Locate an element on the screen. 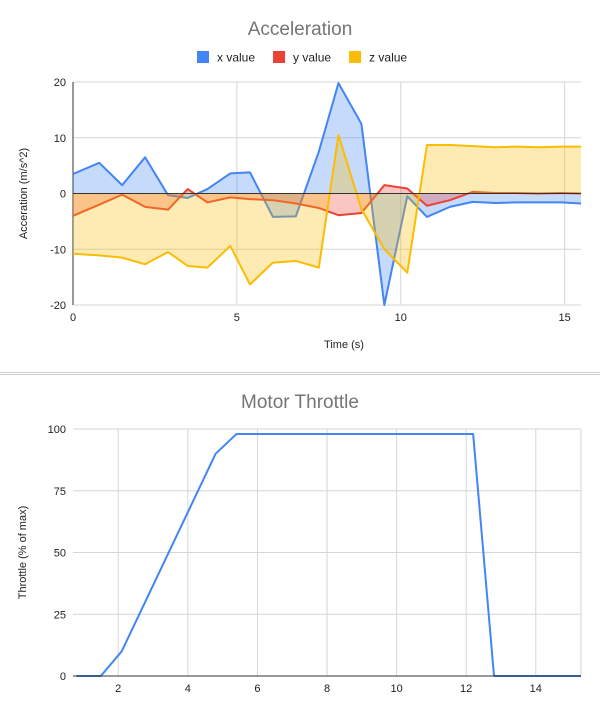  legend-label: z value is located at coordinates (388, 58).